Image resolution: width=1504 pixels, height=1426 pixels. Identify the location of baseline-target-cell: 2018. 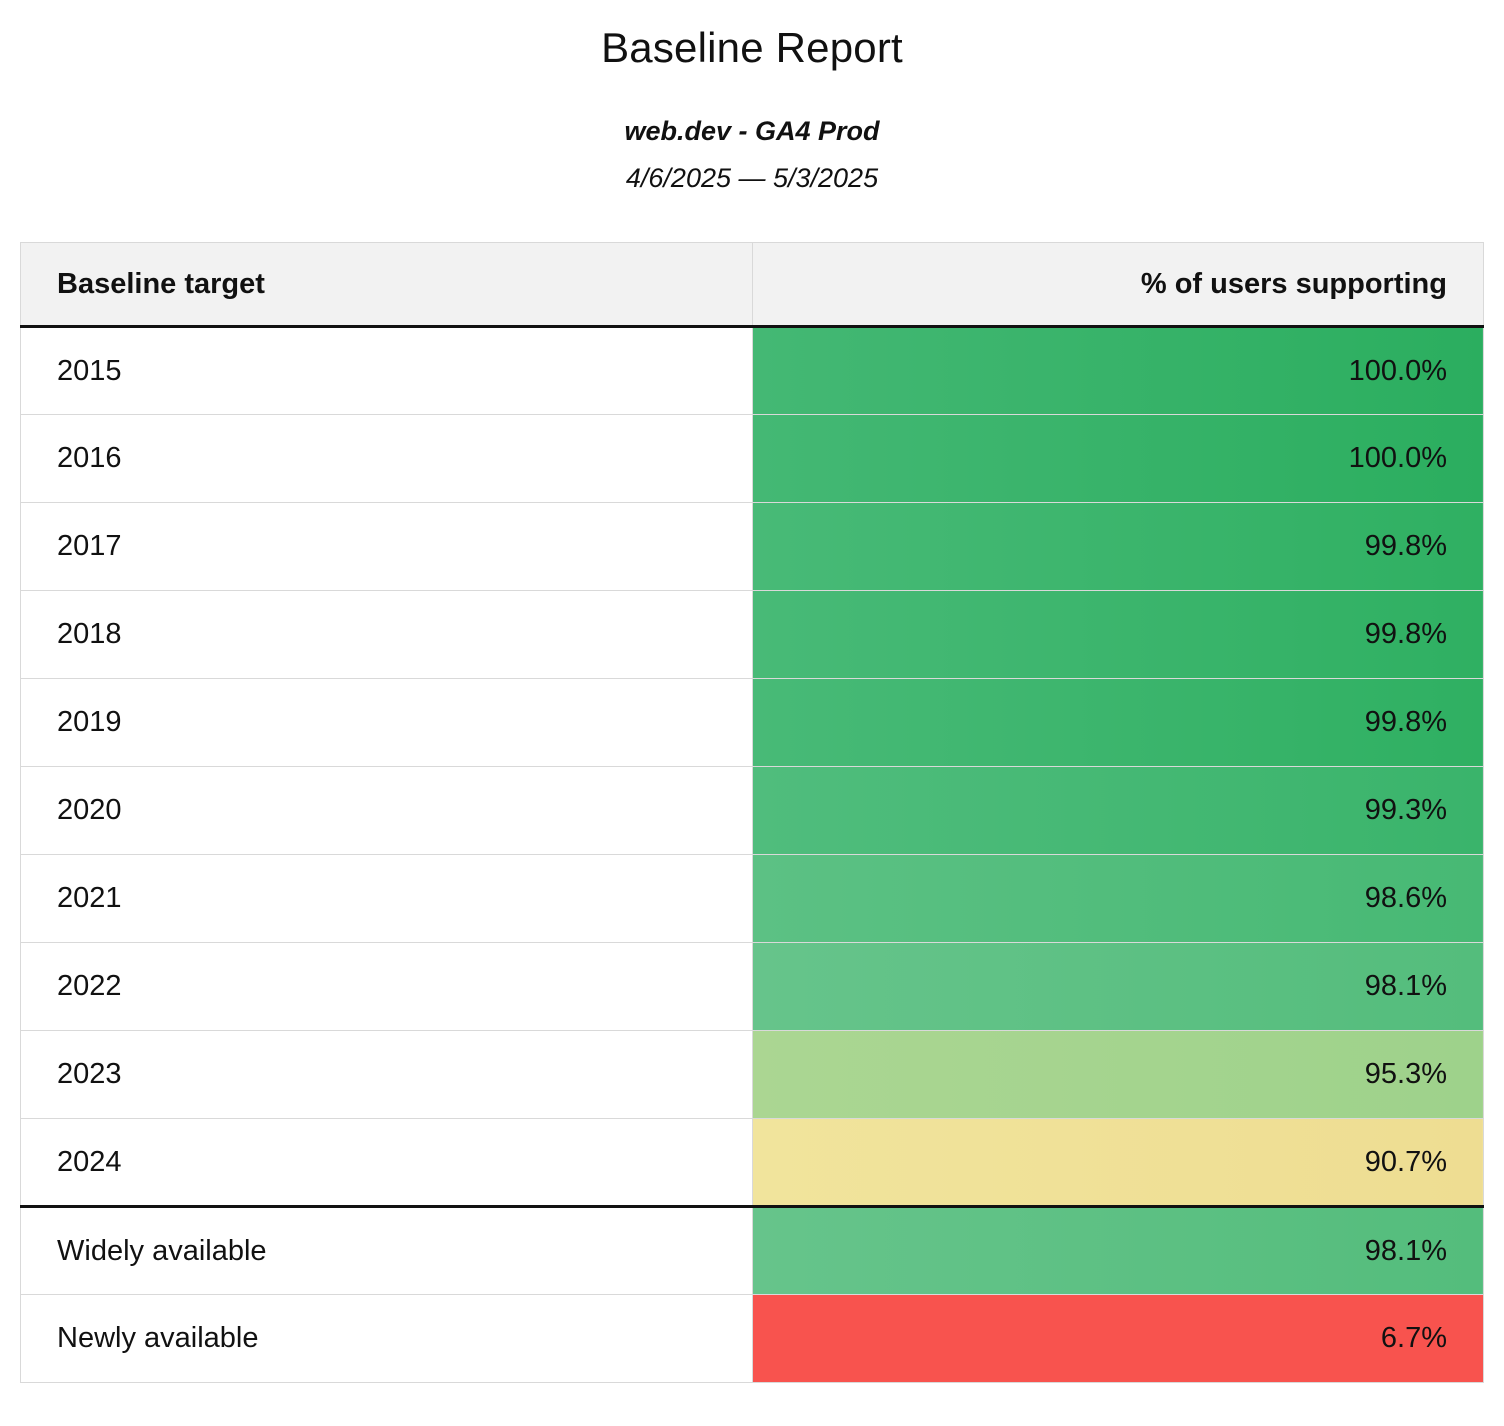
(386, 634).